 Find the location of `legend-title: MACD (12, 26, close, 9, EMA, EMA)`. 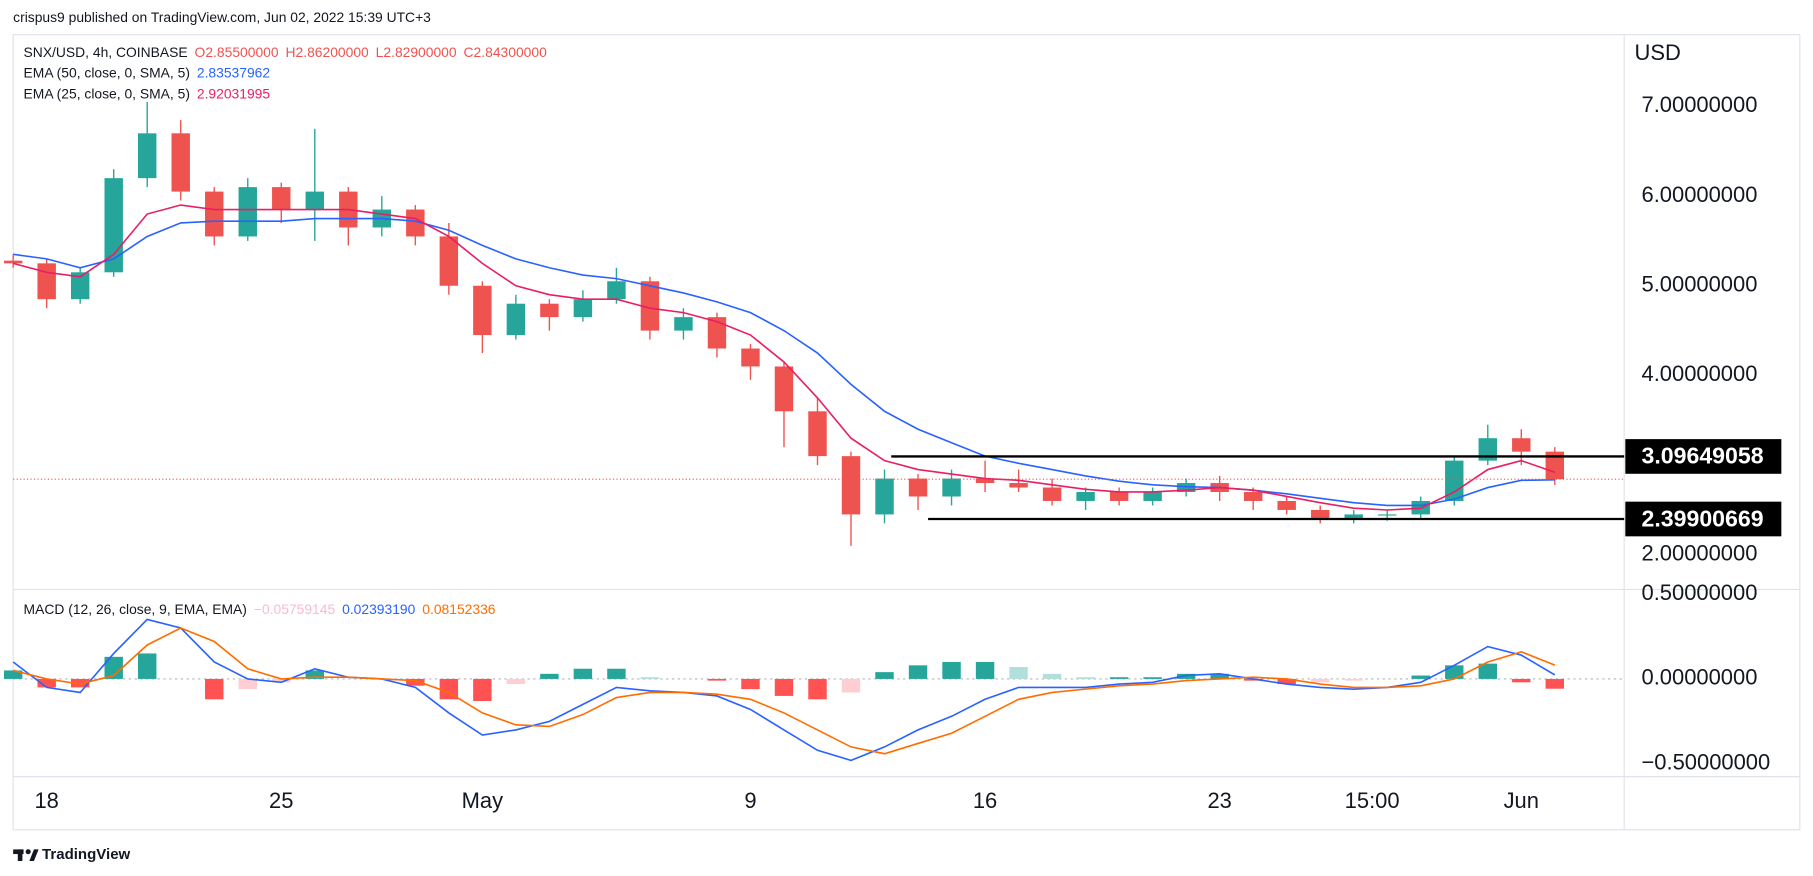

legend-title: MACD (12, 26, close, 9, EMA, EMA) is located at coordinates (135, 609).